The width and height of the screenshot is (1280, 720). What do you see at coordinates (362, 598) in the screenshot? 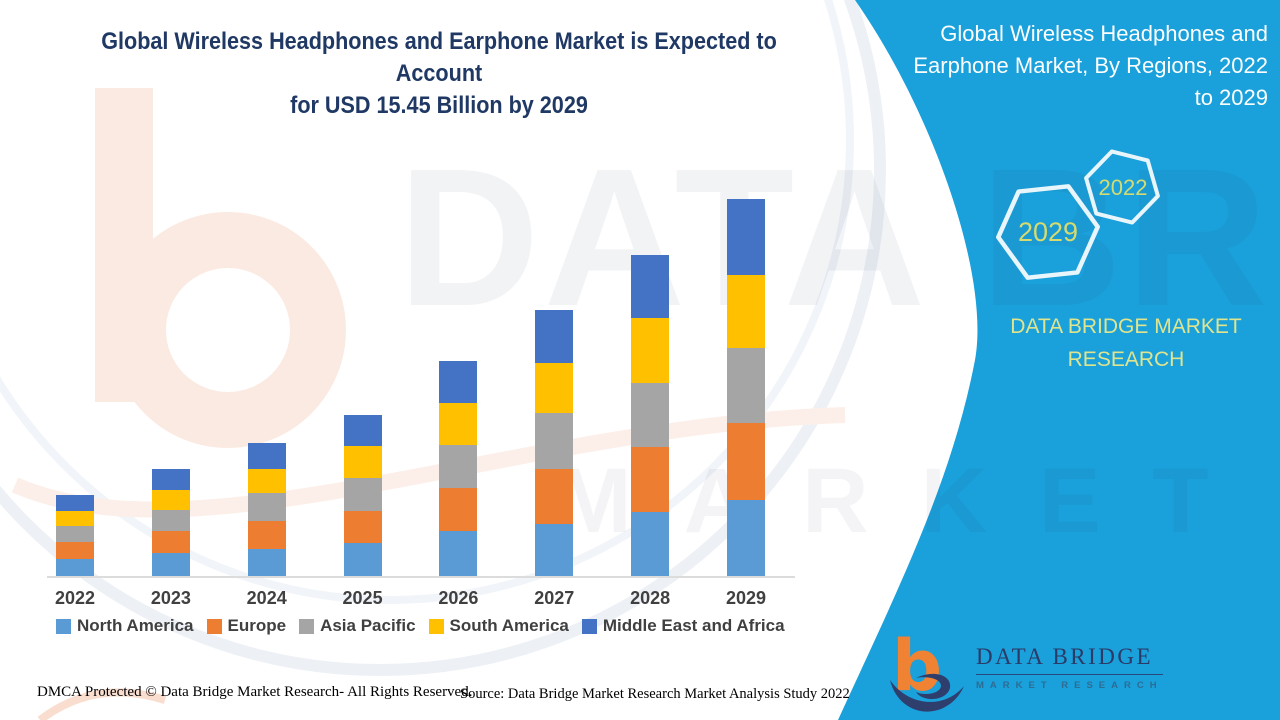
I see `x-axis-label-2025: 2025` at bounding box center [362, 598].